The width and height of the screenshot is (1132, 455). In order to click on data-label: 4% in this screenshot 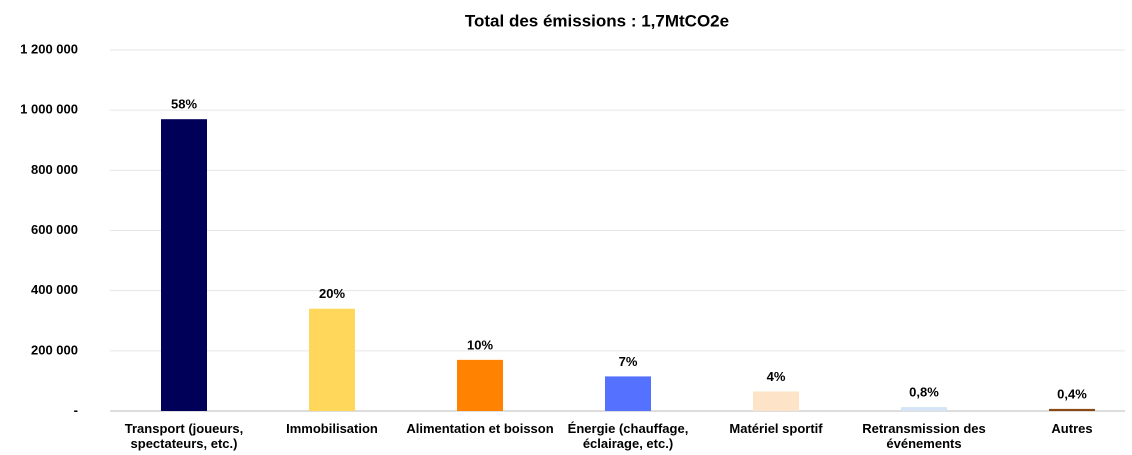, I will do `click(776, 376)`.